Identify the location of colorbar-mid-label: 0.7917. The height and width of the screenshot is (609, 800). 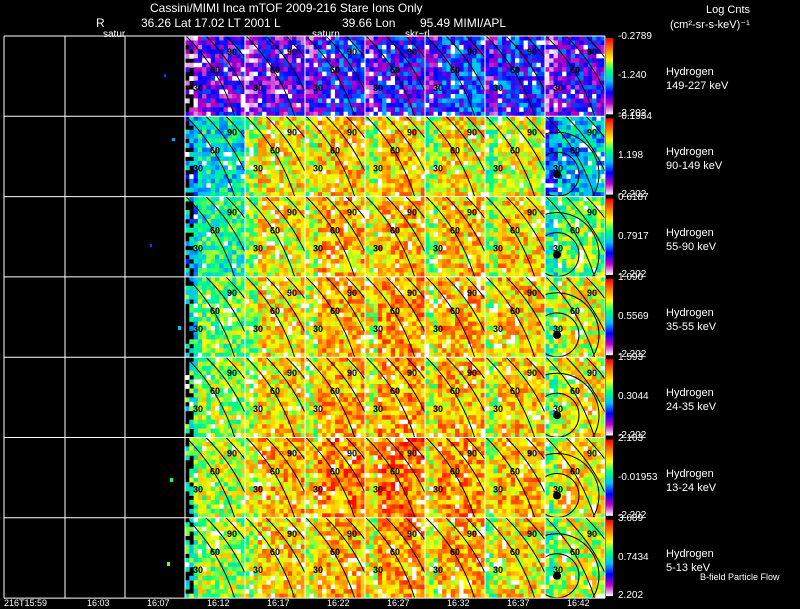
(633, 236).